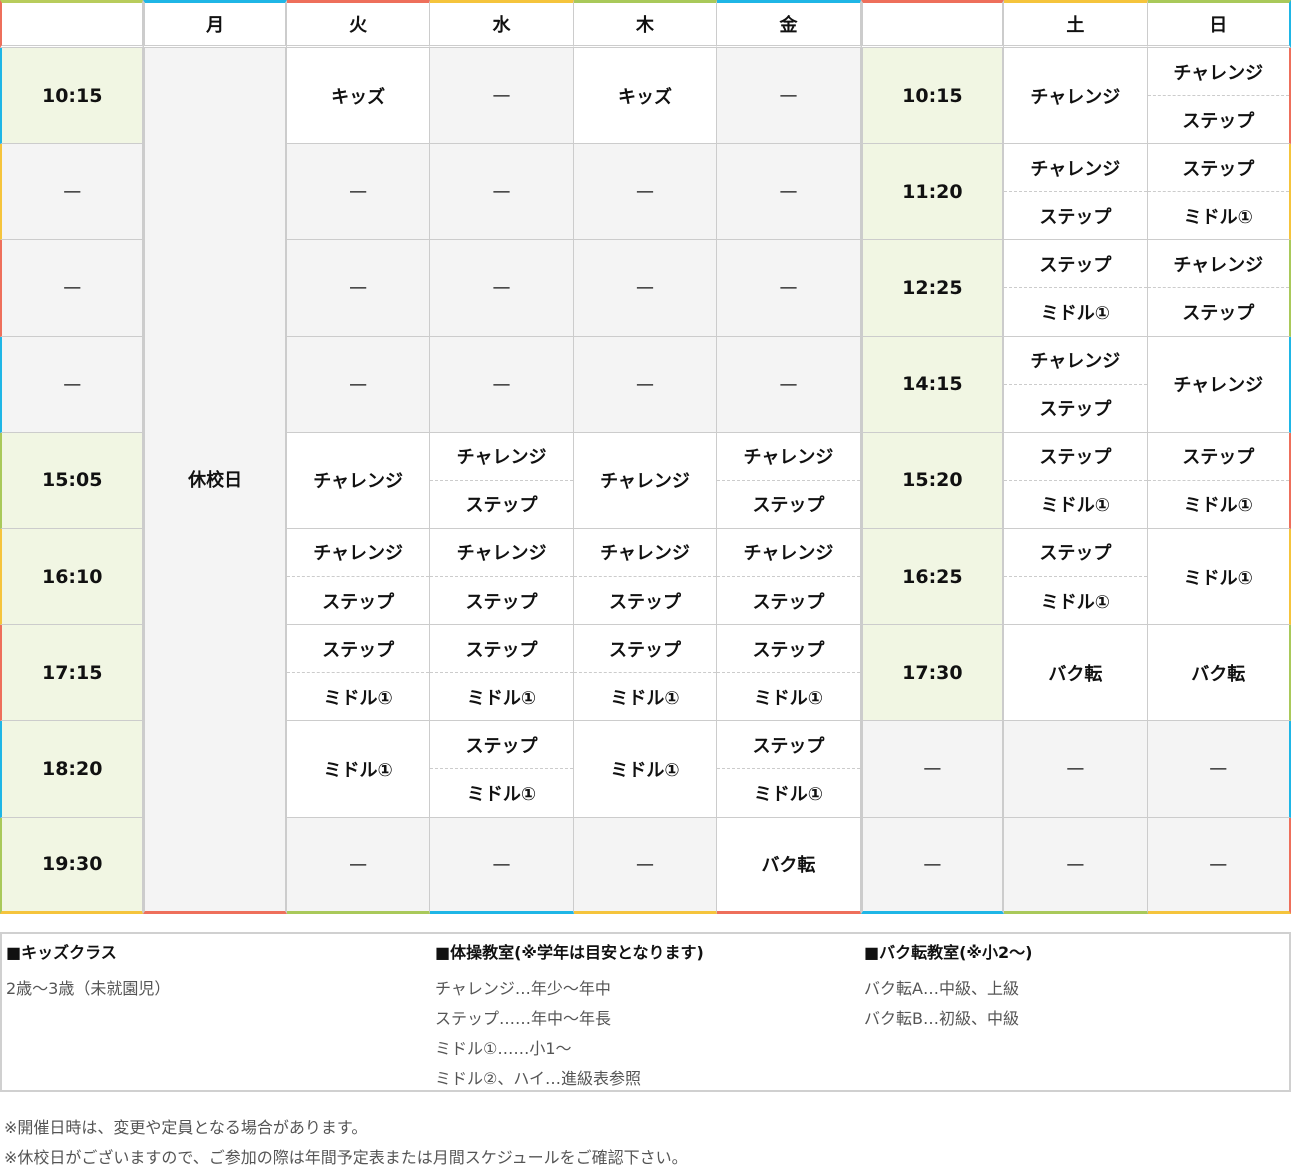 The image size is (1291, 1173). I want to click on weekend-time-cell: 12:25, so click(932, 288).